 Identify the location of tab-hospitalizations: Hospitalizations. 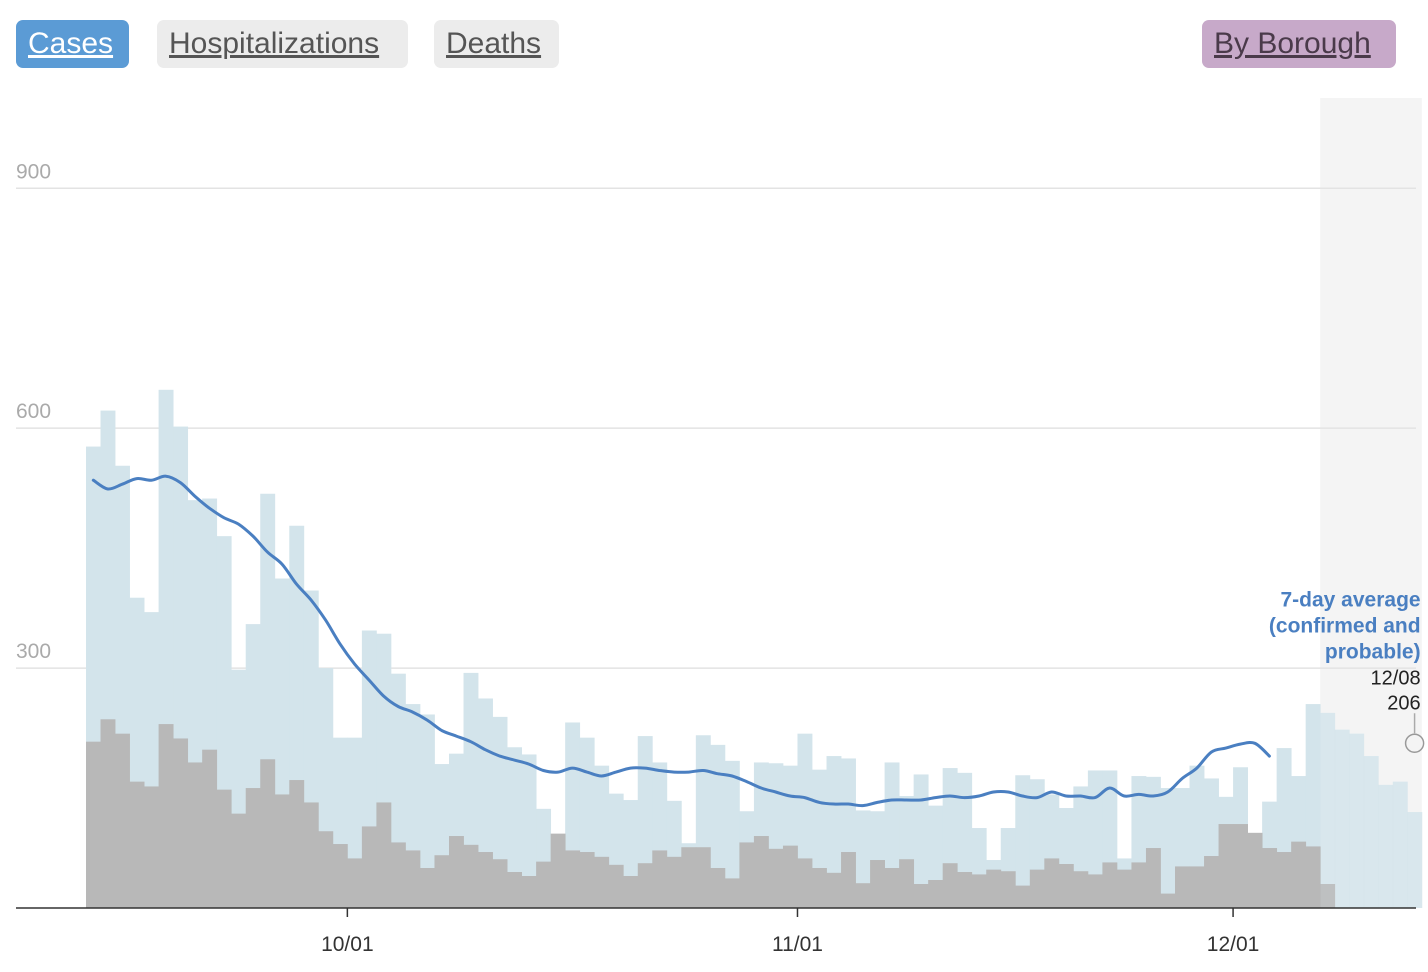
(282, 44).